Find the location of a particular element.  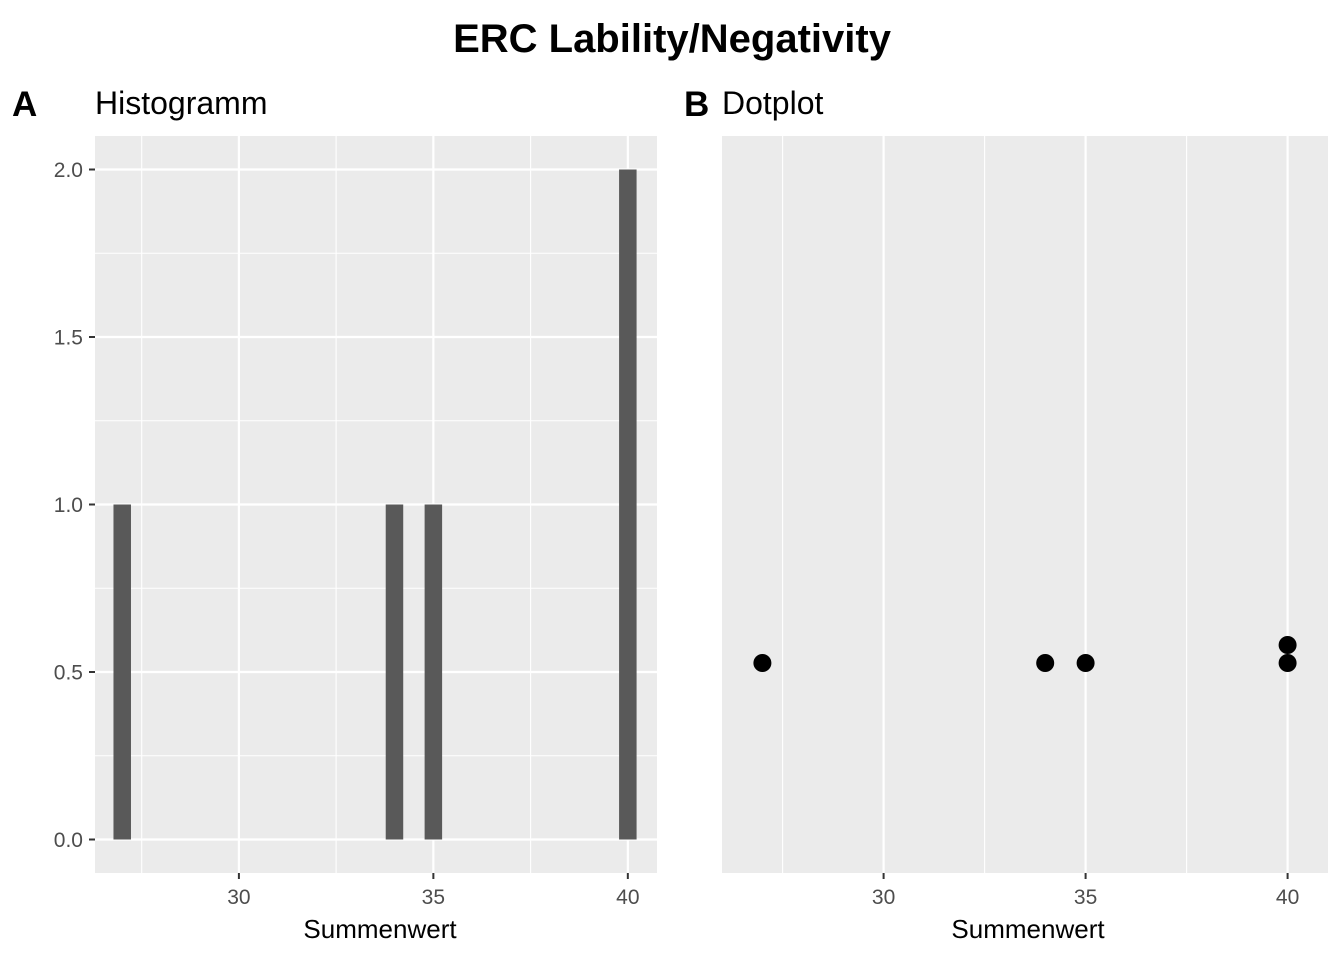

panel-b-x-axis-title: Summenwert is located at coordinates (1028, 929).